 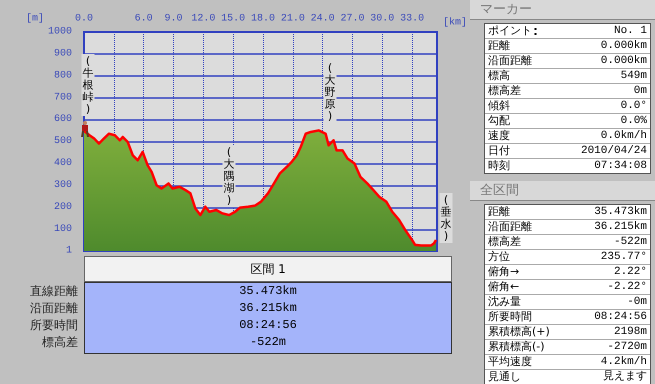 What do you see at coordinates (84, 19) in the screenshot?
I see `x-tick-label: 0.0` at bounding box center [84, 19].